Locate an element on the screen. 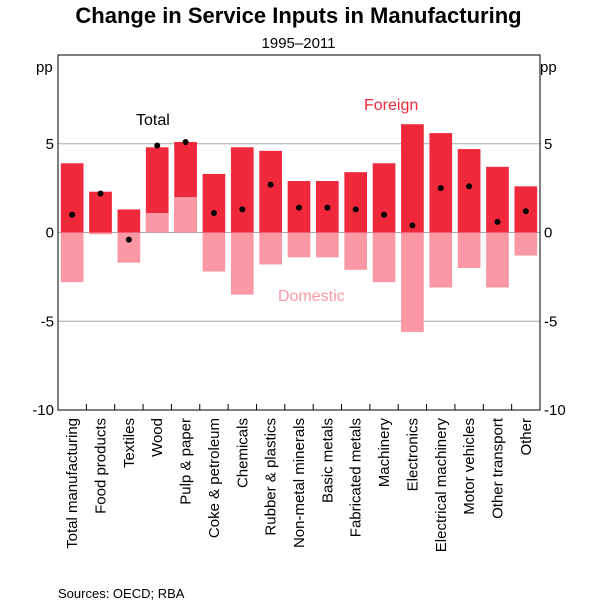  x-tick-label: Total manufacturing is located at coordinates (72, 483).